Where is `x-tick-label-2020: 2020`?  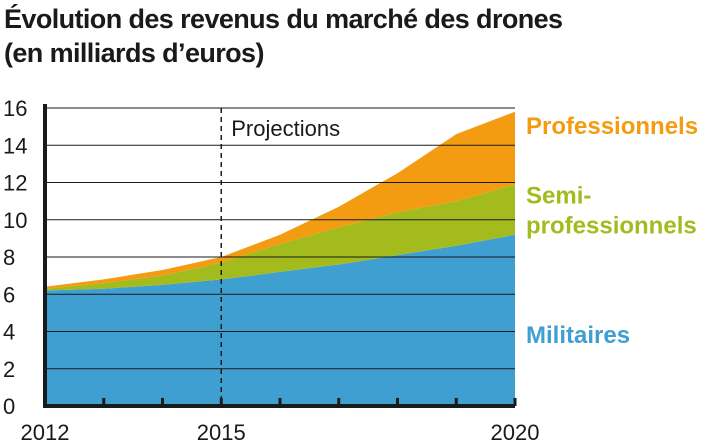 x-tick-label-2020: 2020 is located at coordinates (515, 432).